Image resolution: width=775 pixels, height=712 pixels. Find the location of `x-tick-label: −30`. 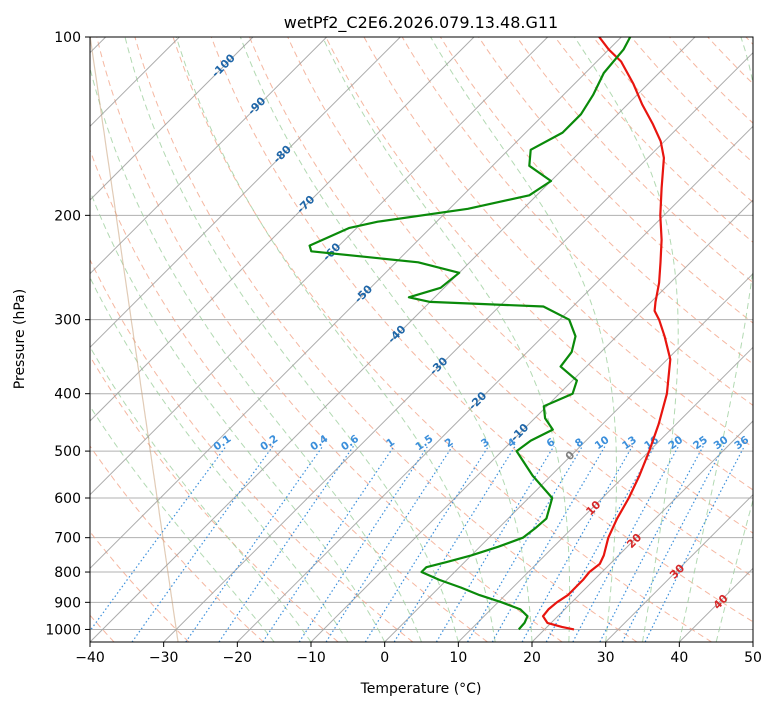

x-tick-label: −30 is located at coordinates (164, 658).